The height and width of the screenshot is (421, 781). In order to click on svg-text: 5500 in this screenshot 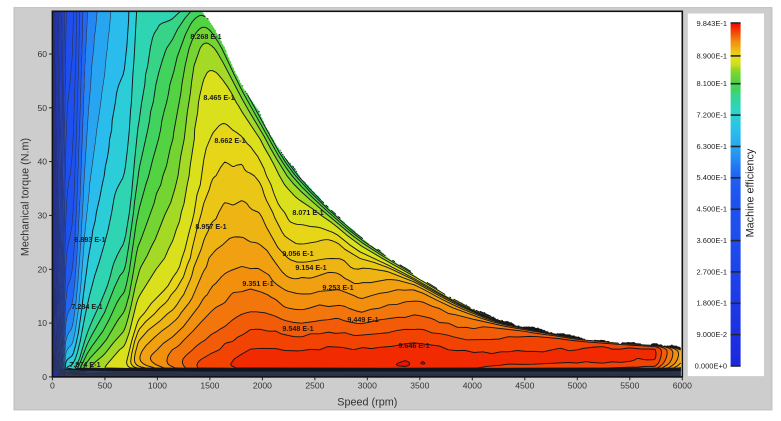, I will do `click(629, 386)`.